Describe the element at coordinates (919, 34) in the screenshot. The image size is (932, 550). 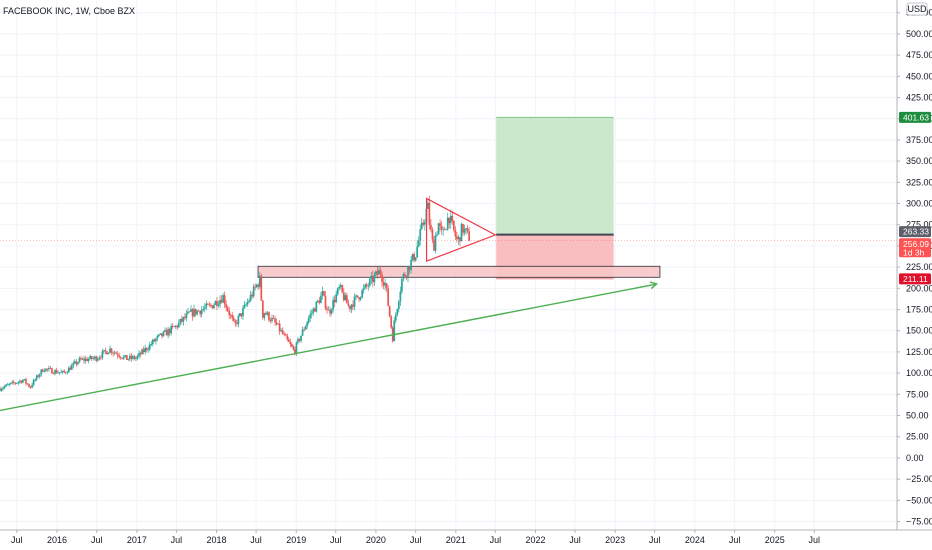
I see `price-tick-label: 500.00` at that location.